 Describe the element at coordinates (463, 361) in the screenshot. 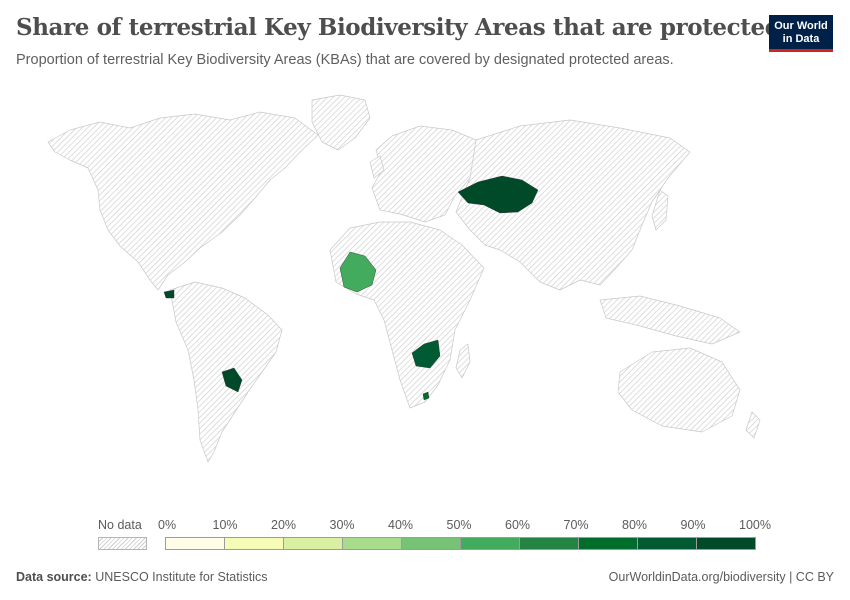

I see `land-madagascar` at that location.